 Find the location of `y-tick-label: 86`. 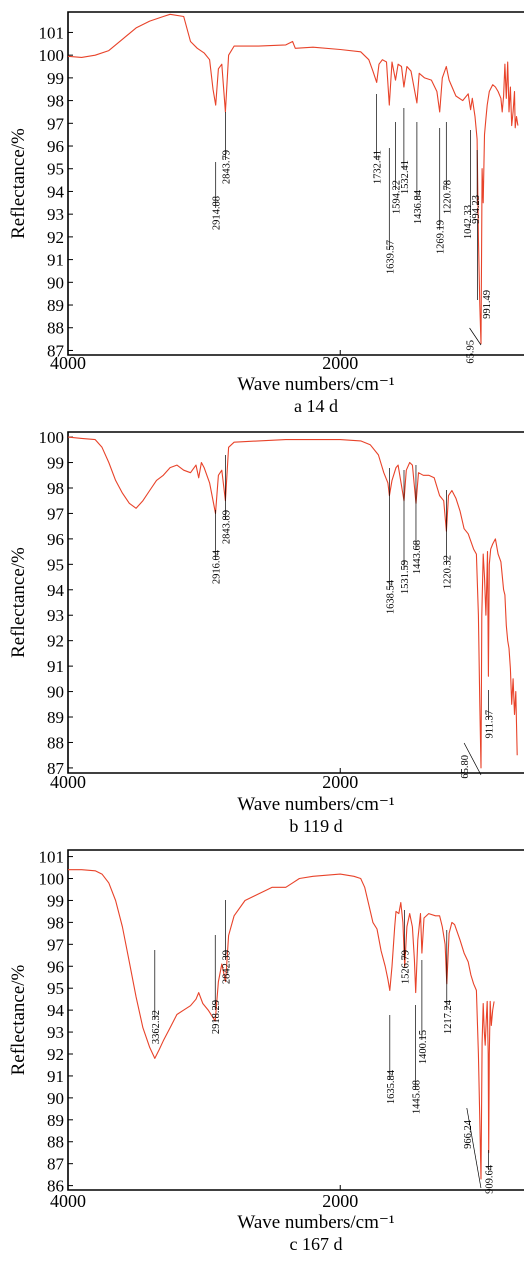

y-tick-label: 86 is located at coordinates (55, 1186).